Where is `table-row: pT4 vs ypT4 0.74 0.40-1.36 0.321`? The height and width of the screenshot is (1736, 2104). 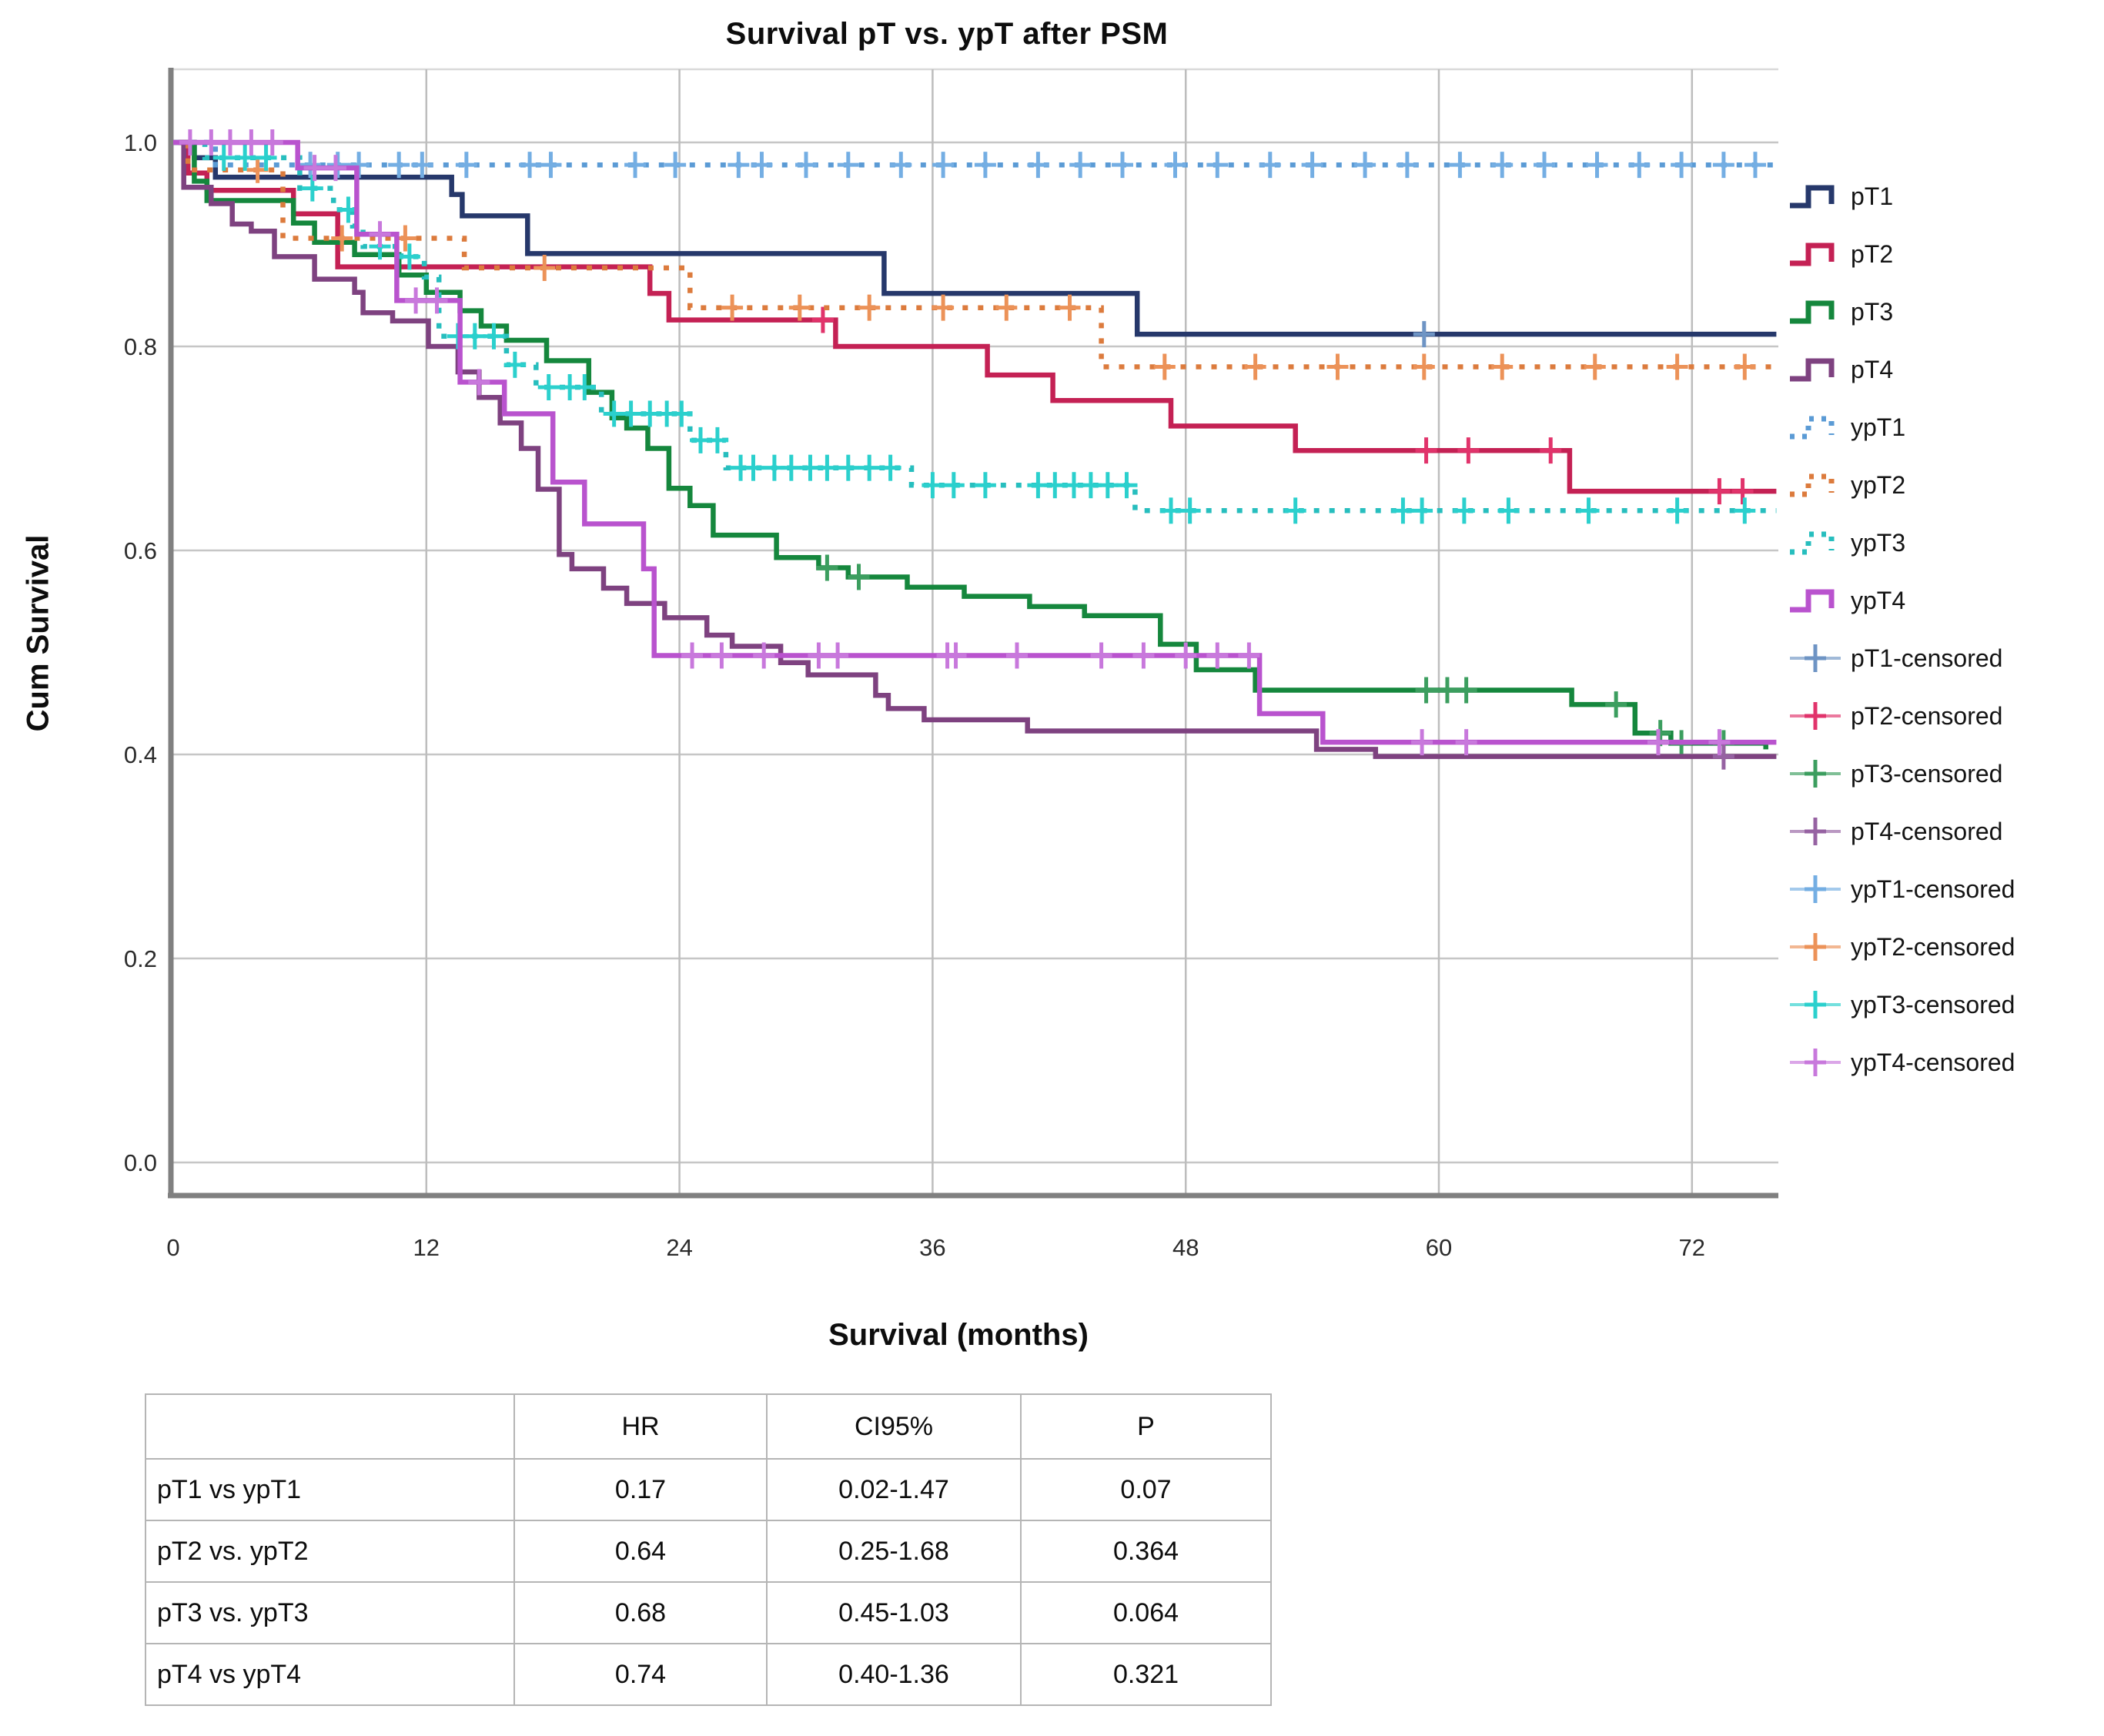
table-row: pT4 vs ypT4 0.74 0.40-1.36 0.321 is located at coordinates (708, 1674).